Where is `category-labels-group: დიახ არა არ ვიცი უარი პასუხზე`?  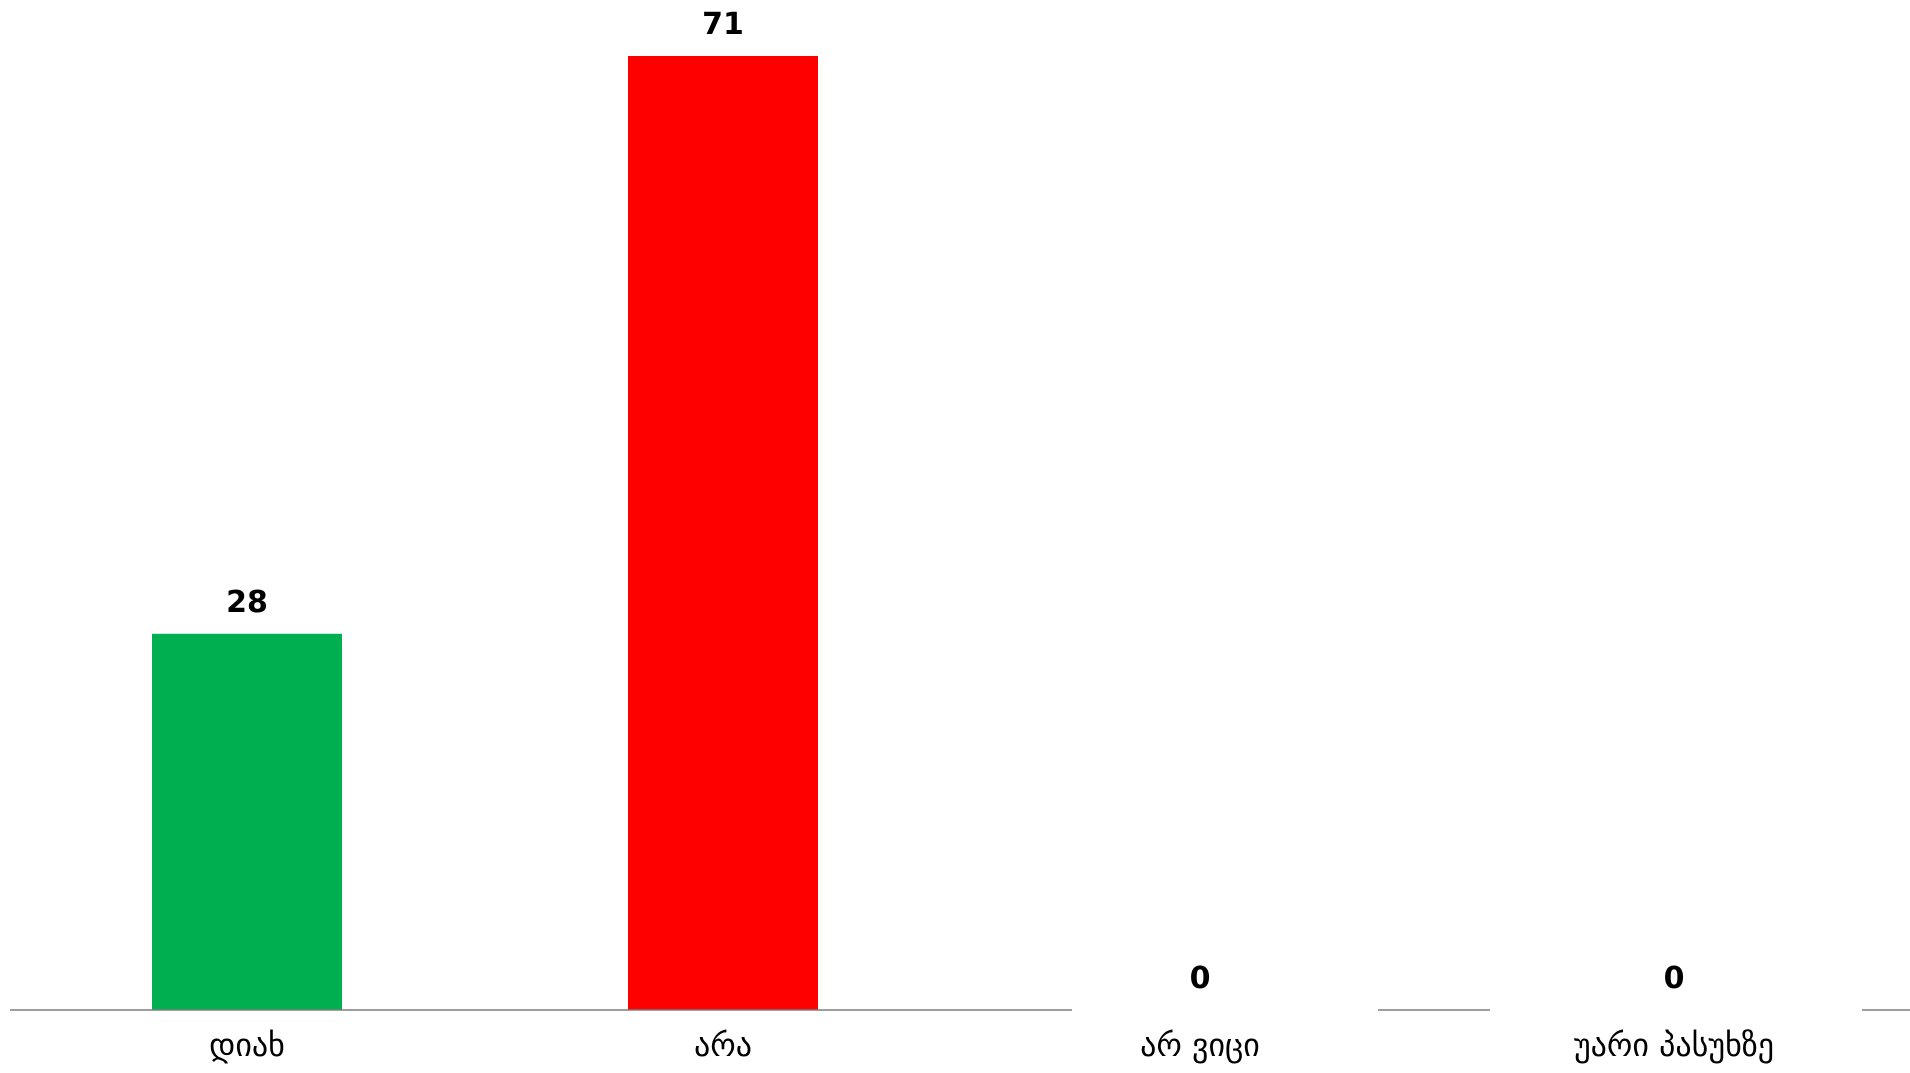
category-labels-group: დიახ არა არ ვიცი უარი პასუხზე is located at coordinates (991, 1045).